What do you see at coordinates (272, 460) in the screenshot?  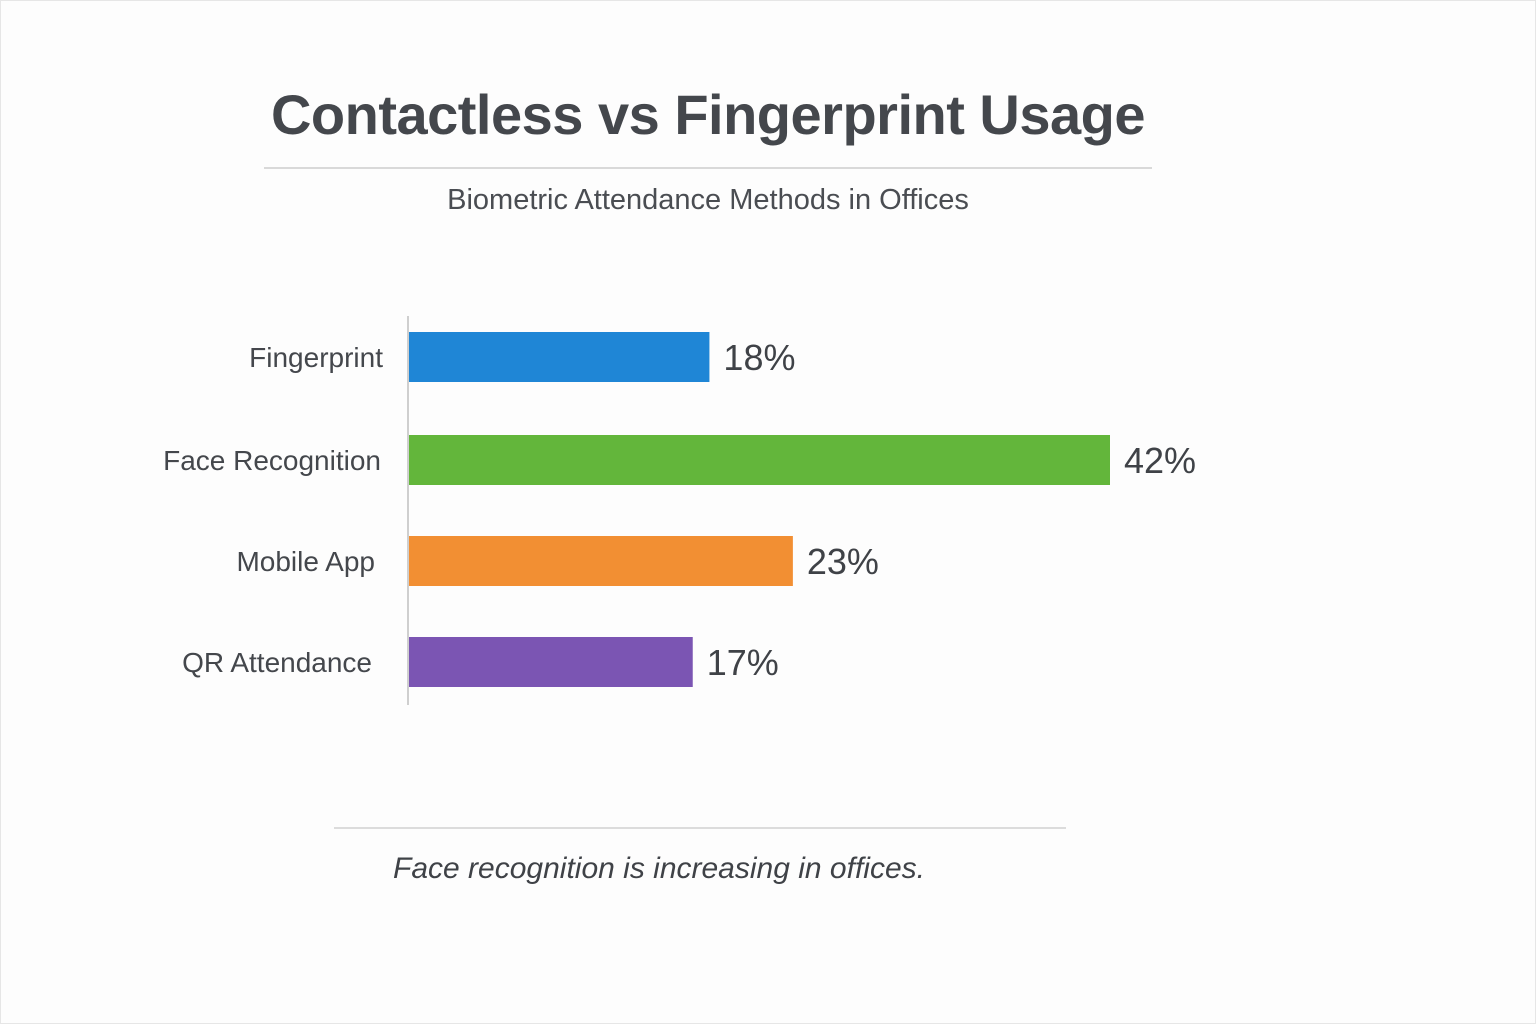 I see `category-label: Face Recognition` at bounding box center [272, 460].